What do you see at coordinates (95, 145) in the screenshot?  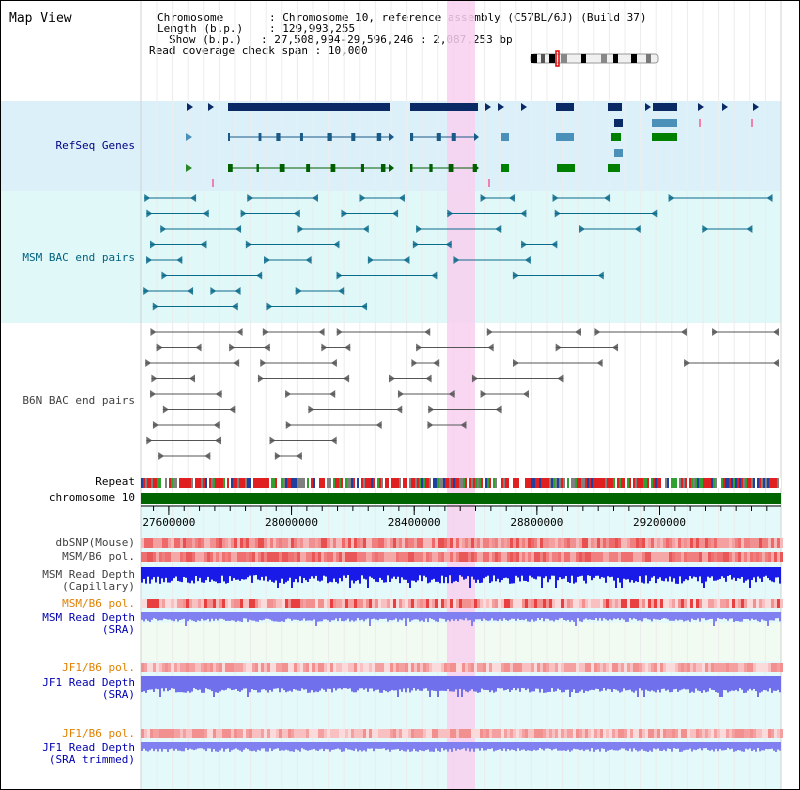 I see `track-label-refseq-genes: RefSeq Genes` at bounding box center [95, 145].